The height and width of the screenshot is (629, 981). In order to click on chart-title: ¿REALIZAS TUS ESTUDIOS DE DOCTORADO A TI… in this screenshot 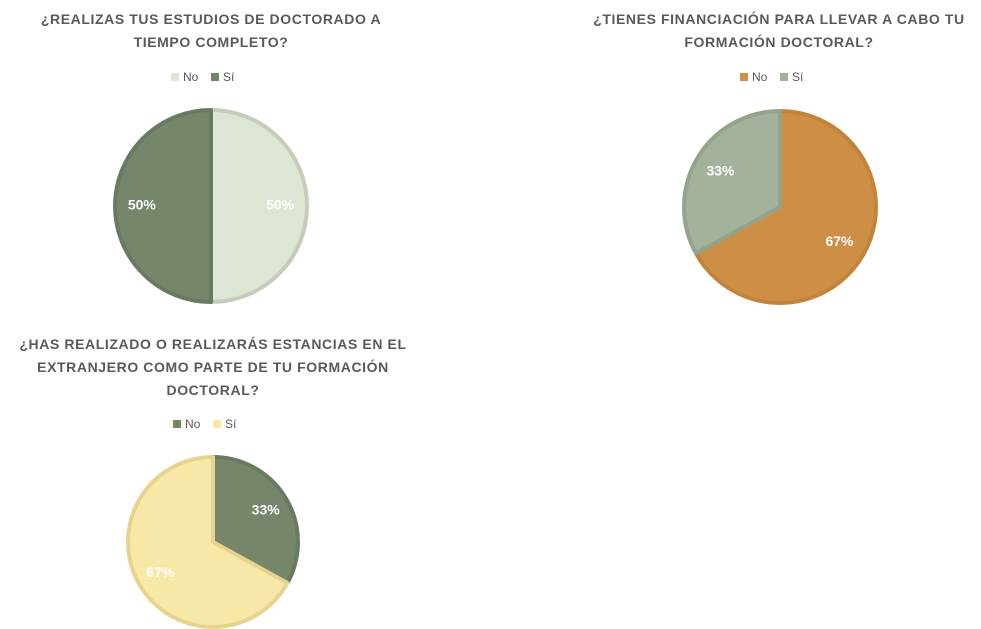, I will do `click(211, 30)`.